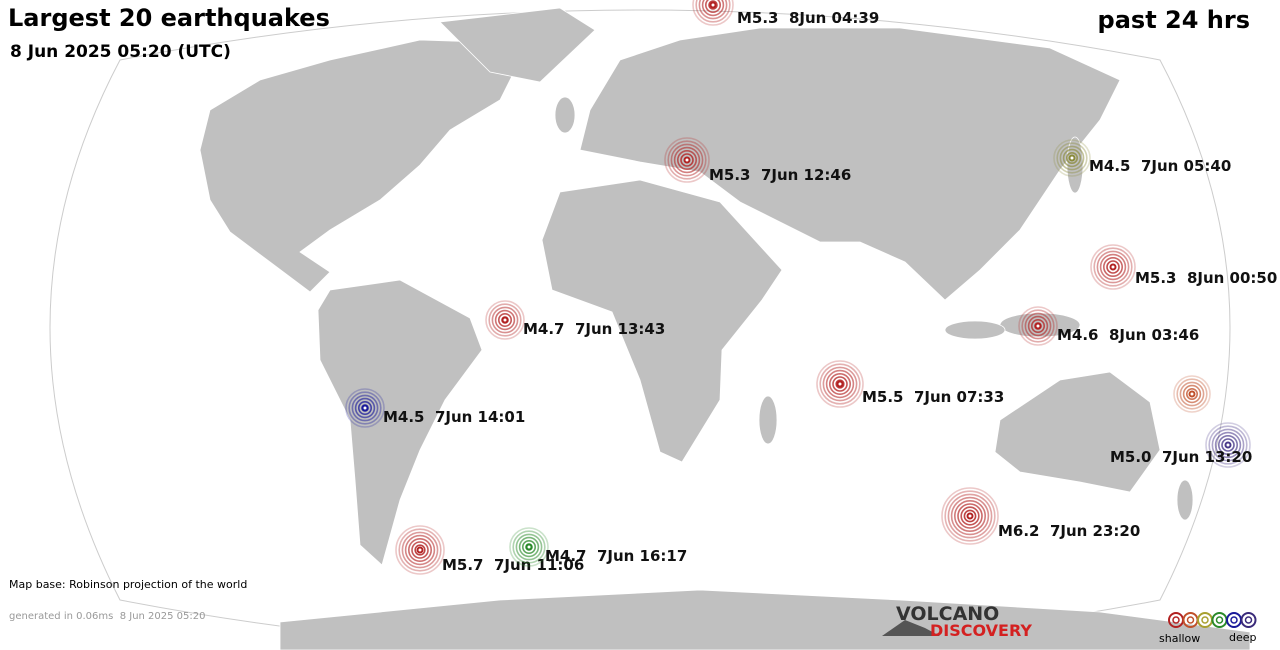  Describe the element at coordinates (1160, 166) in the screenshot. I see `quake-label: M4.5 7Jun 05:40` at that location.